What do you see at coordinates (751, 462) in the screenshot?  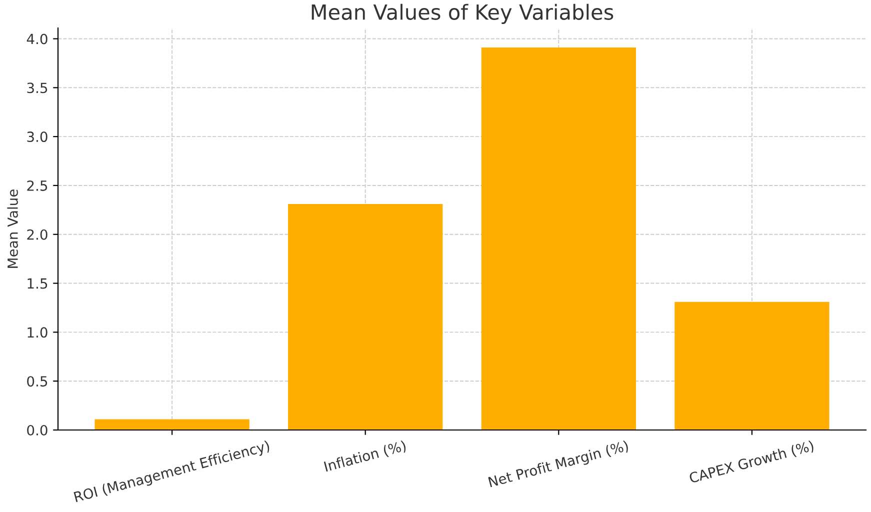 I see `x-tick-label: CAPEX Growth (%)` at bounding box center [751, 462].